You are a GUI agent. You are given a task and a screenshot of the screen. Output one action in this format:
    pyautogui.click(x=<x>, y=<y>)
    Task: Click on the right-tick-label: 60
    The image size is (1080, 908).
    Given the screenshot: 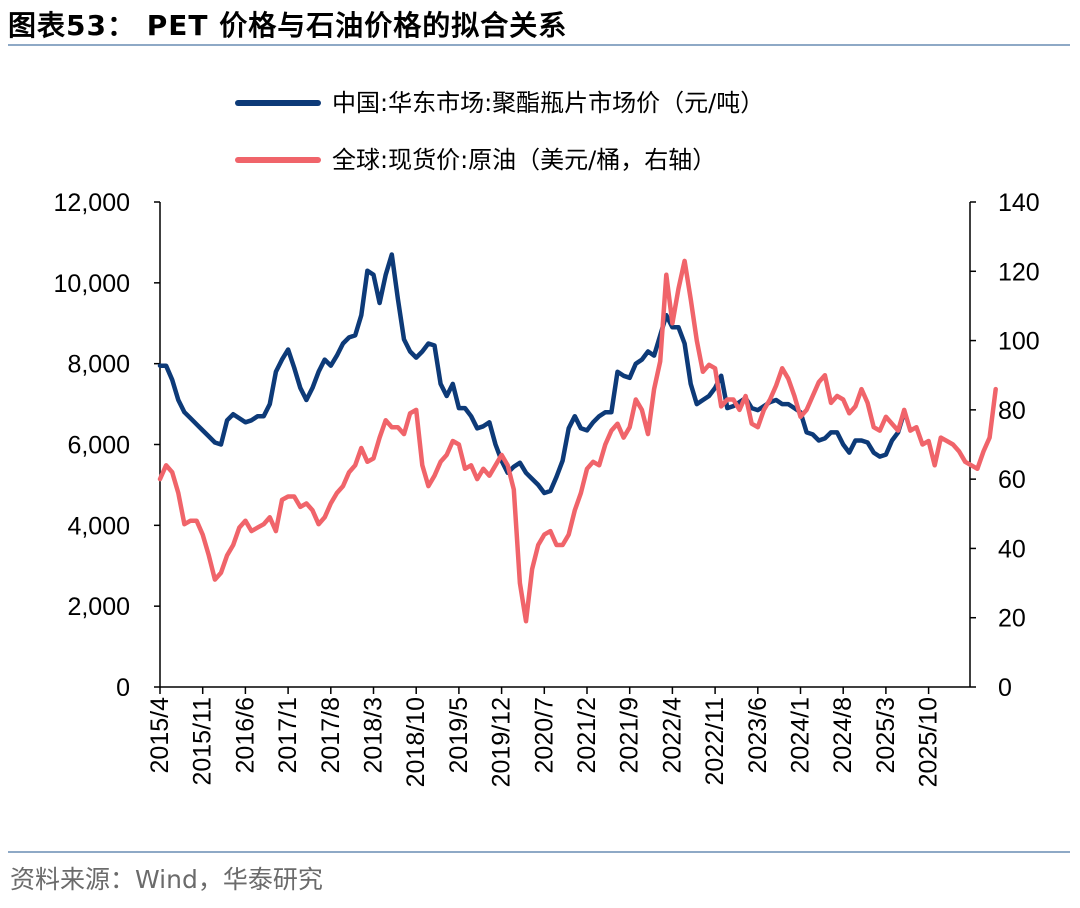 What is the action you would take?
    pyautogui.click(x=1012, y=480)
    